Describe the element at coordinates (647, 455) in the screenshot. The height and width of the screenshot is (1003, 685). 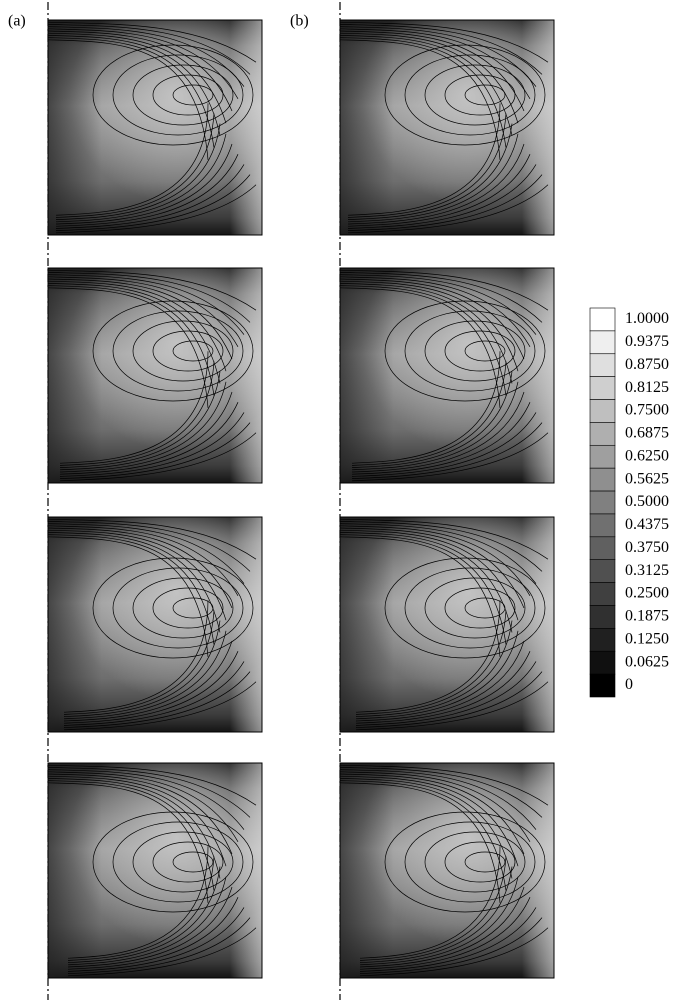
I see `colorbar-tick-label: 0.6250` at that location.